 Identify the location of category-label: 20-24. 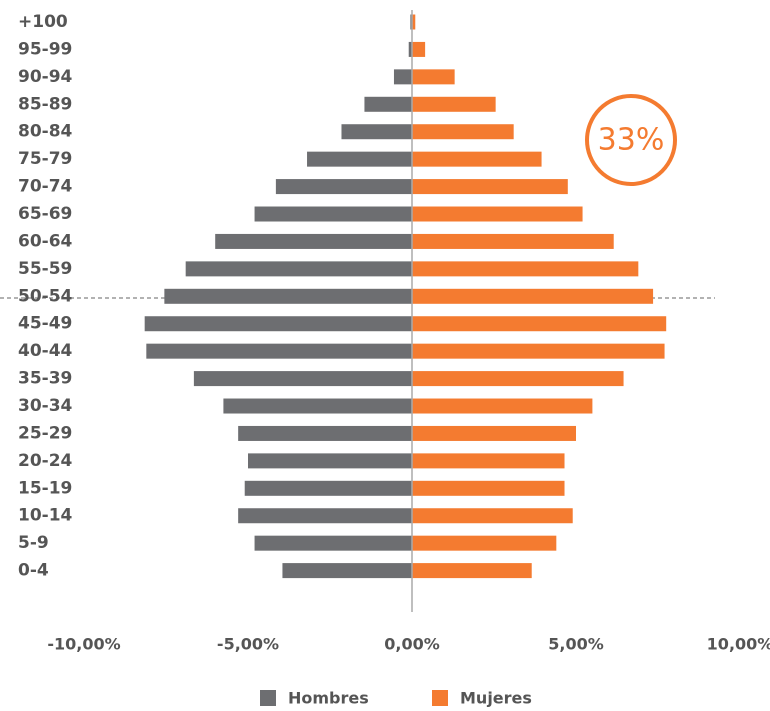
(45, 461).